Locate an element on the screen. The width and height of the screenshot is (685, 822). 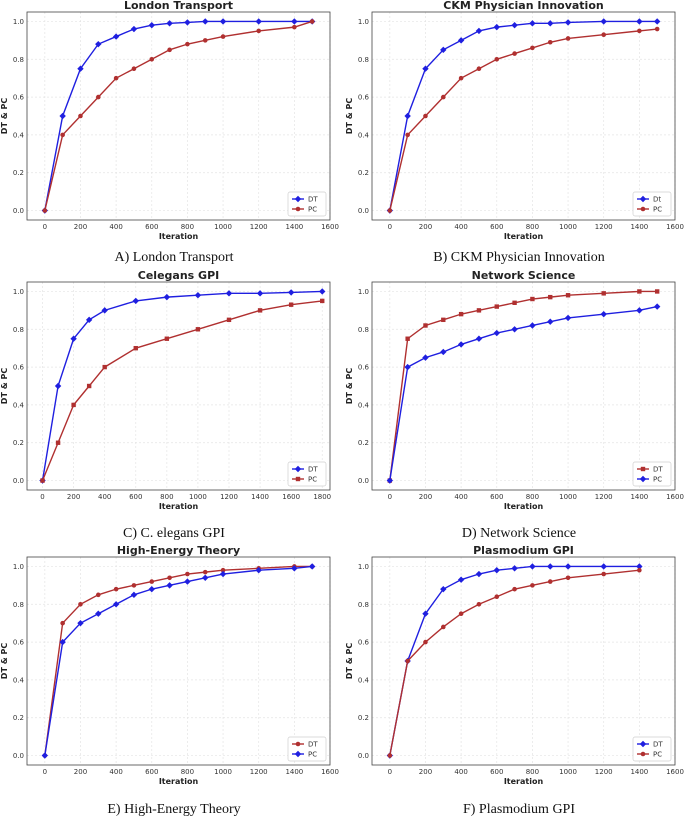
x-tick-label: 600 is located at coordinates (151, 772).